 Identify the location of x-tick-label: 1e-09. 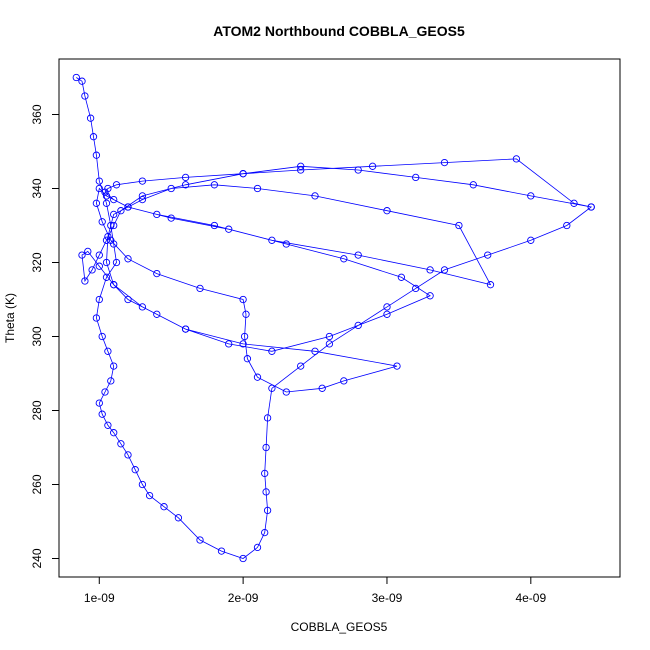
(99, 598).